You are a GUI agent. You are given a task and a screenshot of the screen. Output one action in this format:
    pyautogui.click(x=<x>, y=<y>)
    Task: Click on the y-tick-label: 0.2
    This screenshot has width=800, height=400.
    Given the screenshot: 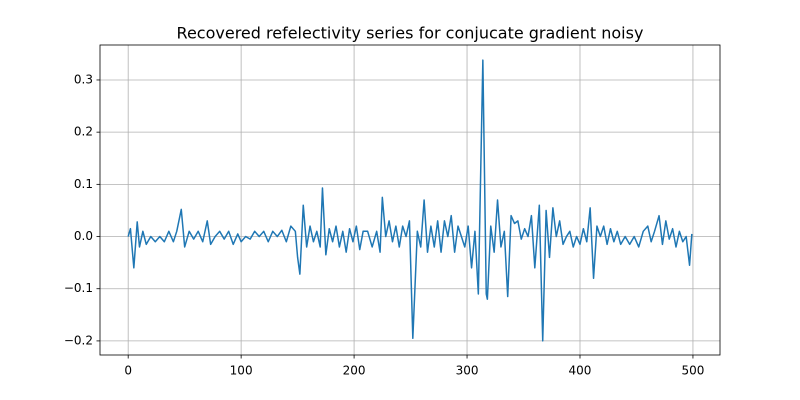 What is the action you would take?
    pyautogui.click(x=83, y=132)
    